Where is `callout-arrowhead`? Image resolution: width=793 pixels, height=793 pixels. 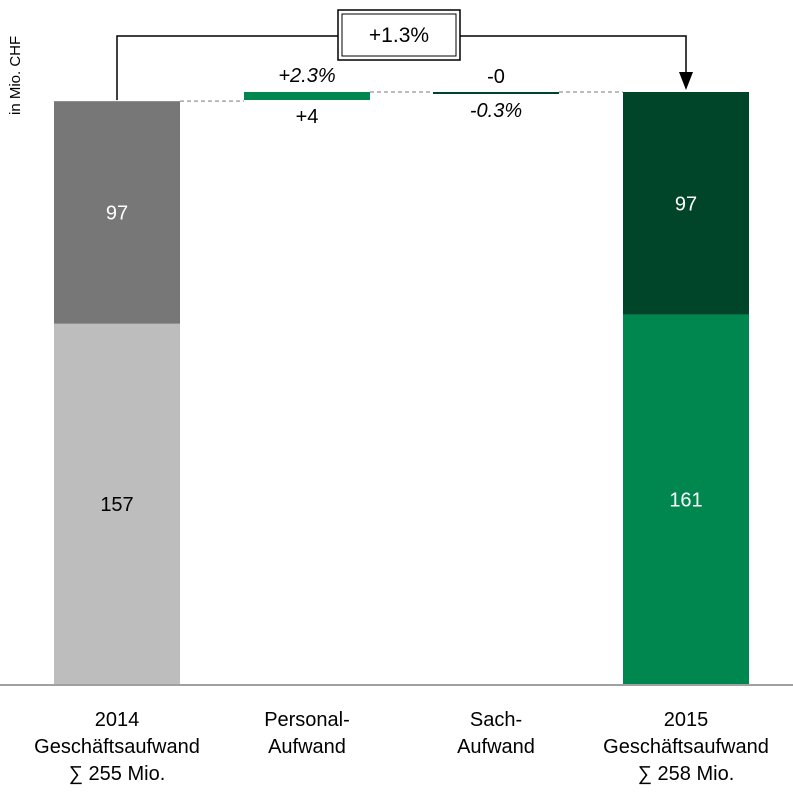
callout-arrowhead is located at coordinates (686, 81).